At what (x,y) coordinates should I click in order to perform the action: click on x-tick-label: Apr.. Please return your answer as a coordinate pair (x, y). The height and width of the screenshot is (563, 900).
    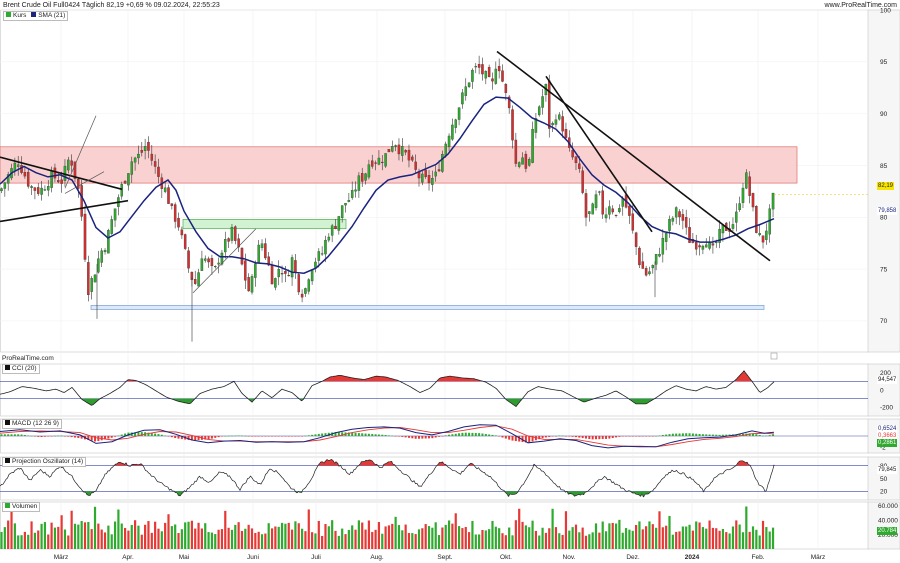
    Looking at the image, I should click on (128, 557).